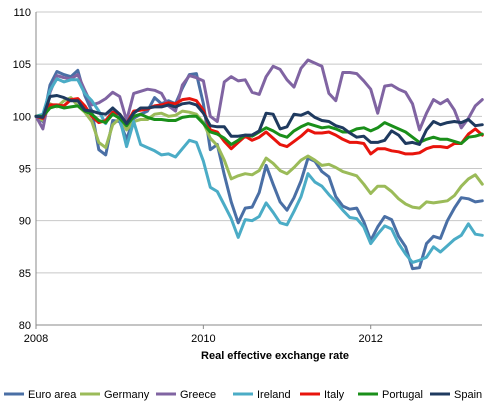 Image resolution: width=497 pixels, height=410 pixels. I want to click on legend-label-germany: Germany, so click(127, 395).